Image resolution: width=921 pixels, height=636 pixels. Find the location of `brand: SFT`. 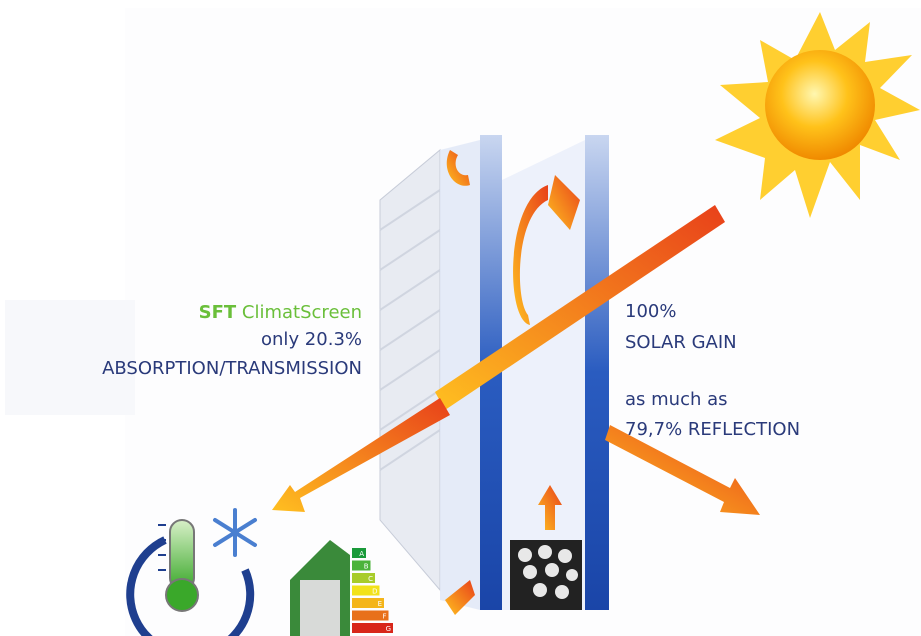

brand: SFT is located at coordinates (218, 312).